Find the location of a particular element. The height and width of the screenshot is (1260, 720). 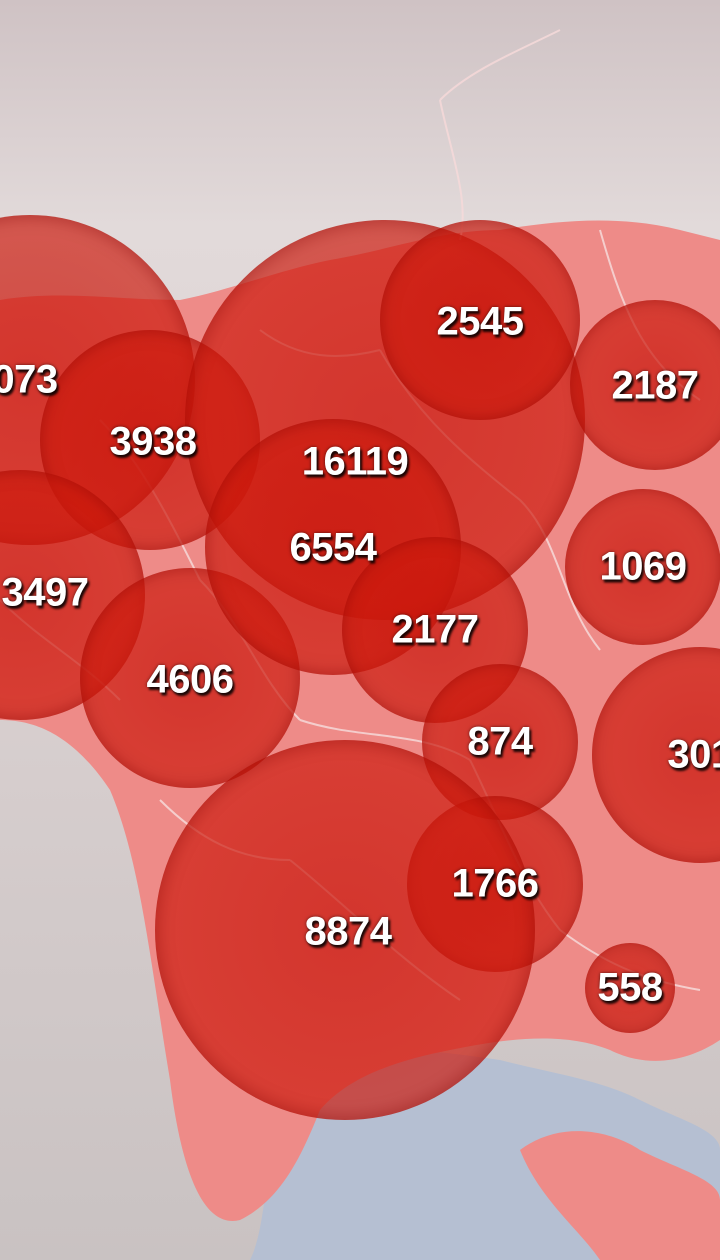

case-count-label: 1069 is located at coordinates (643, 566).